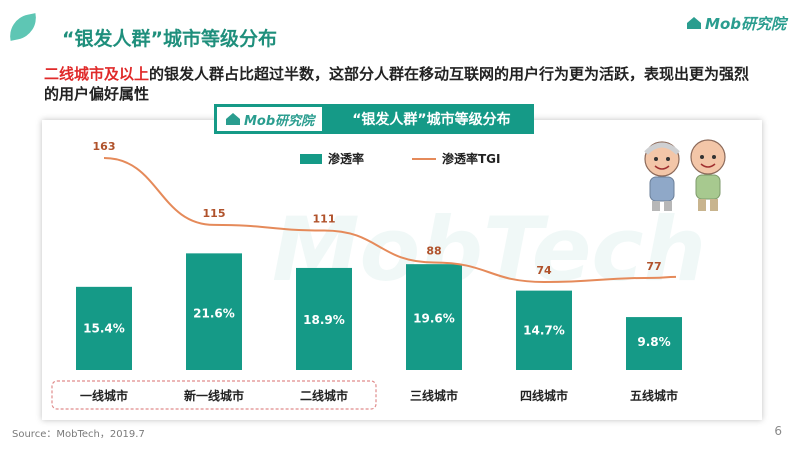 The width and height of the screenshot is (800, 450). Describe the element at coordinates (433, 250) in the screenshot. I see `line-value-label: 88` at that location.